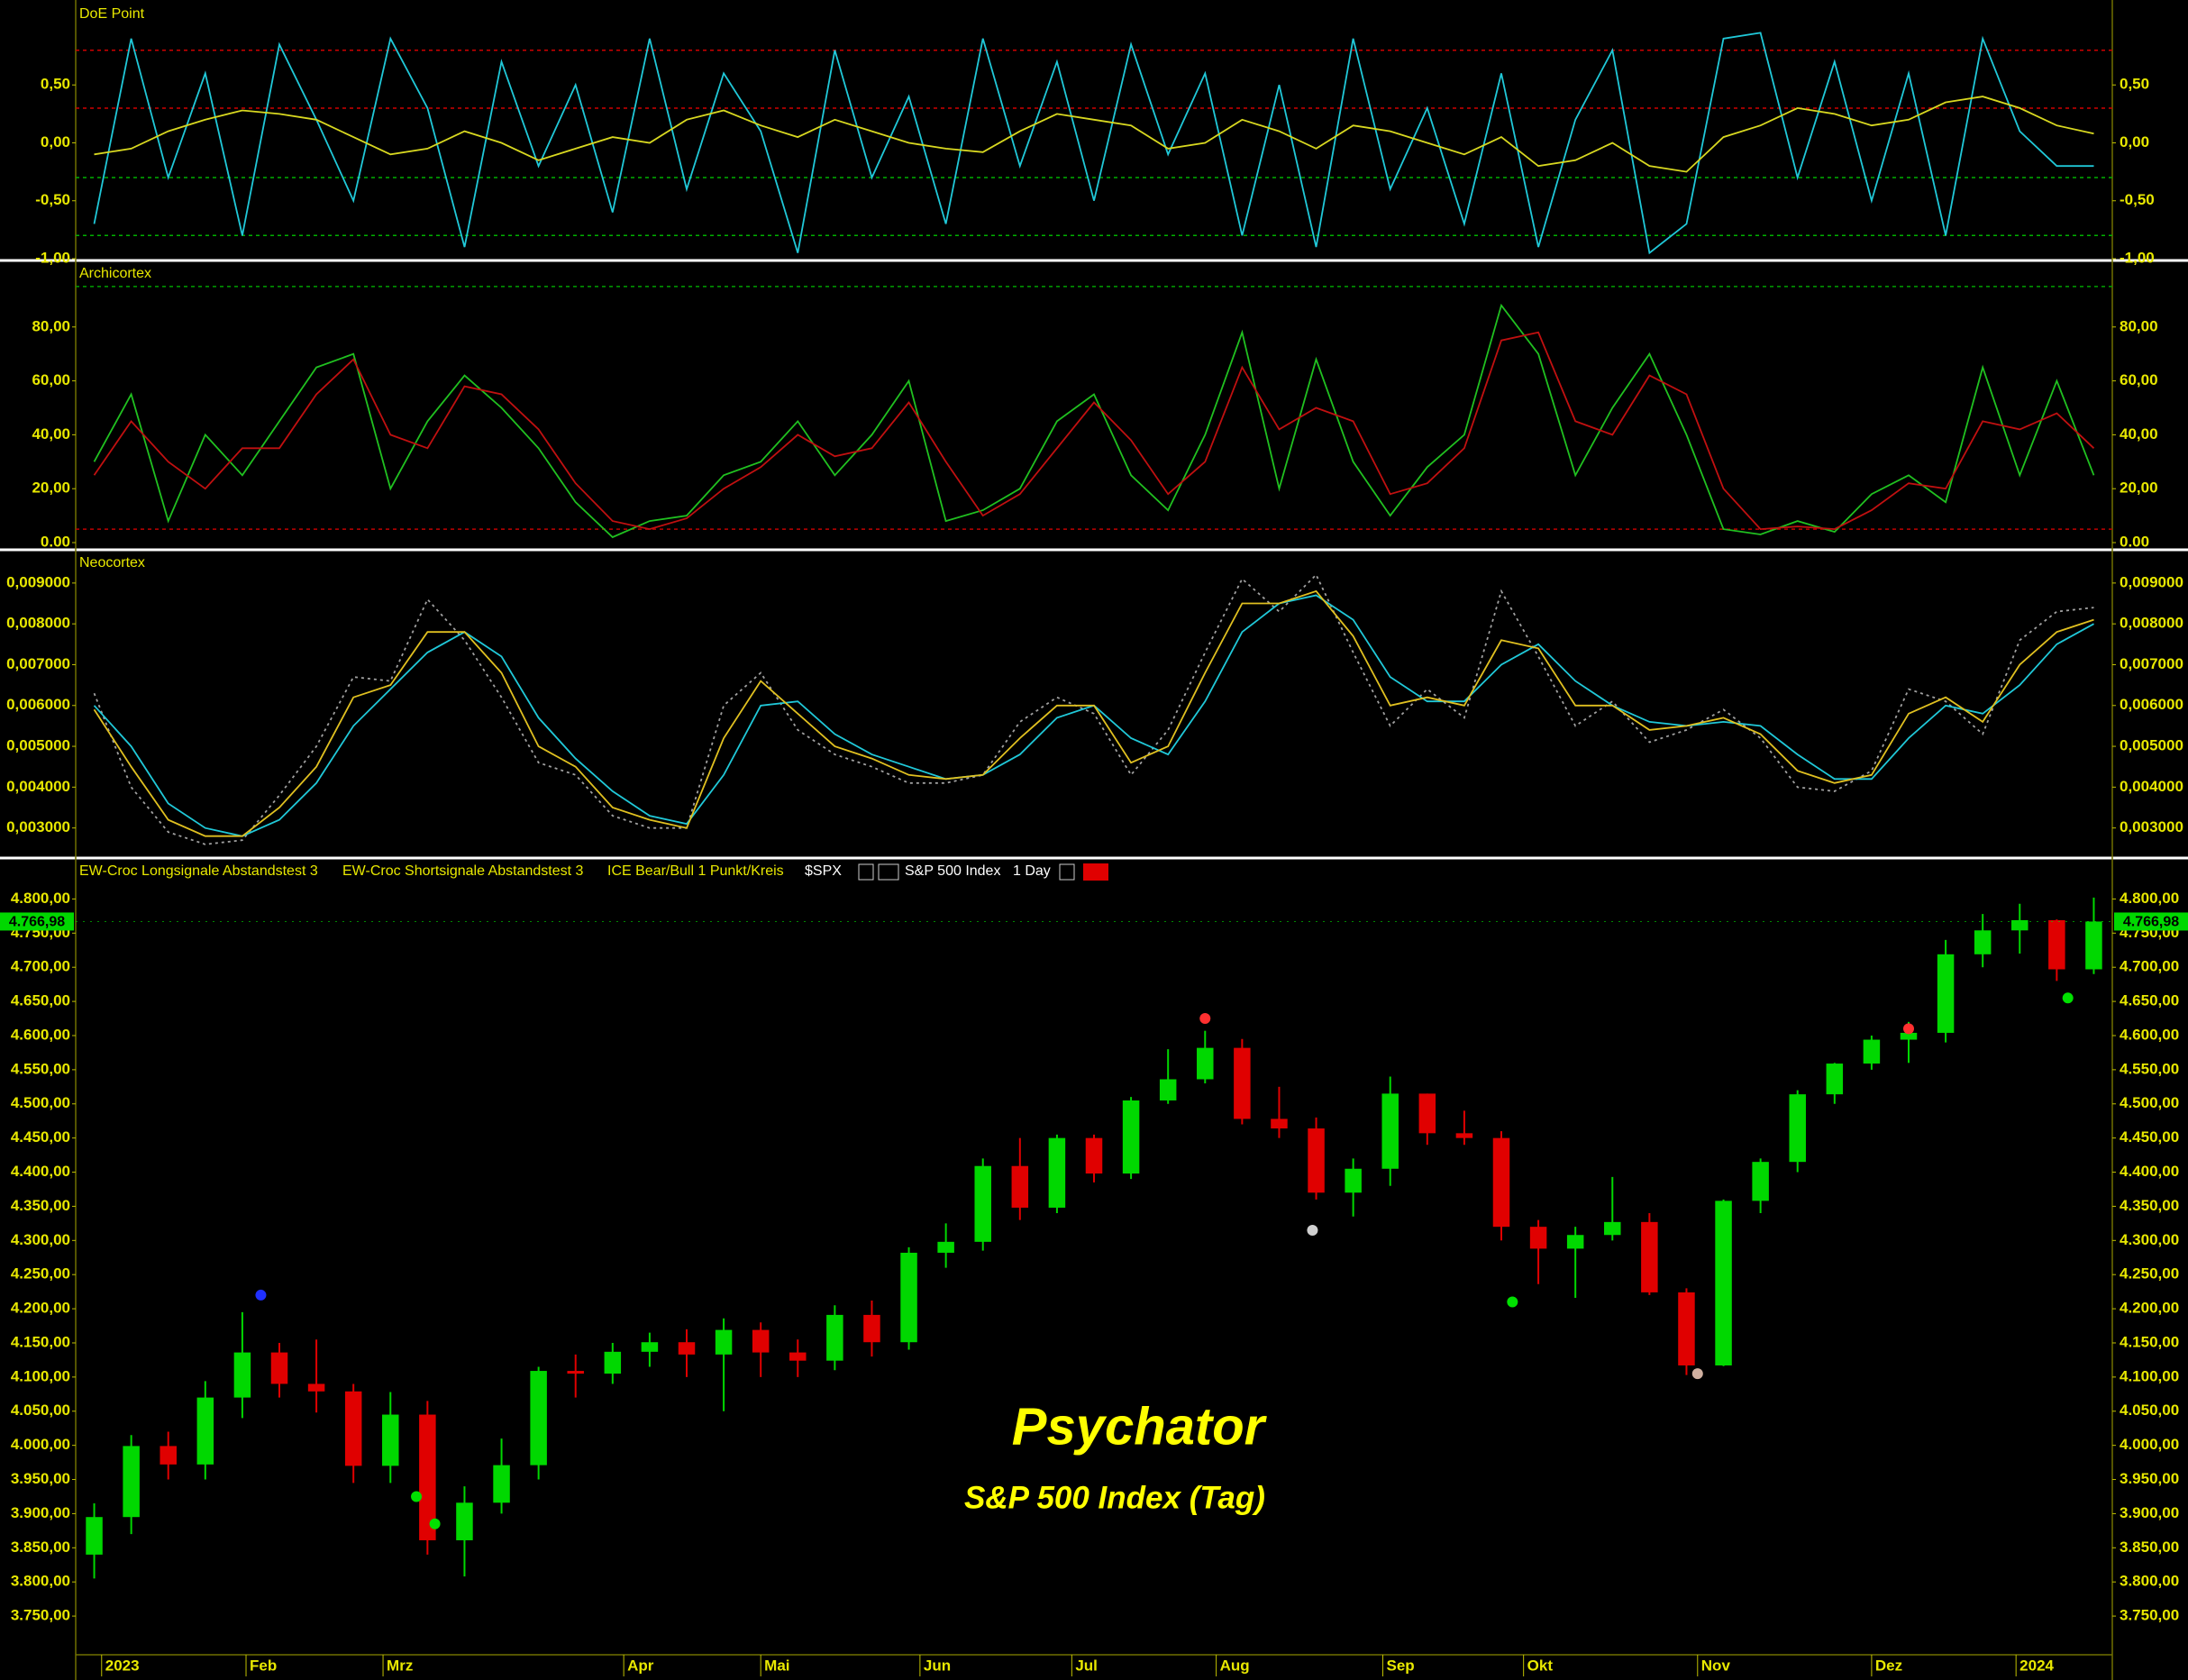 This screenshot has height=1680, width=2188. What do you see at coordinates (263, 1666) in the screenshot?
I see `x-tick-label: Feb` at bounding box center [263, 1666].